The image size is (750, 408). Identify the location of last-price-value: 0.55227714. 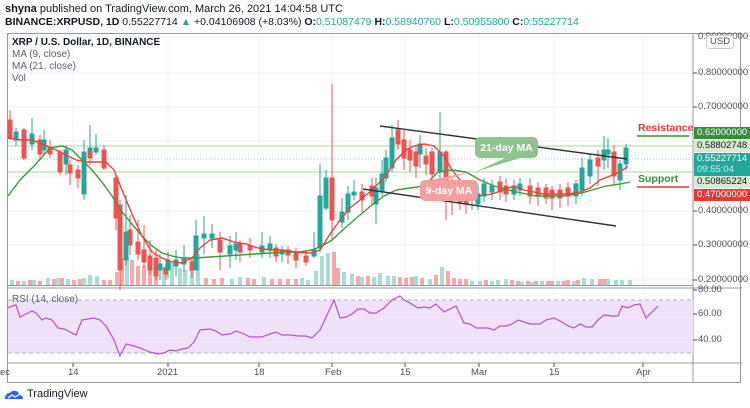
(722, 158).